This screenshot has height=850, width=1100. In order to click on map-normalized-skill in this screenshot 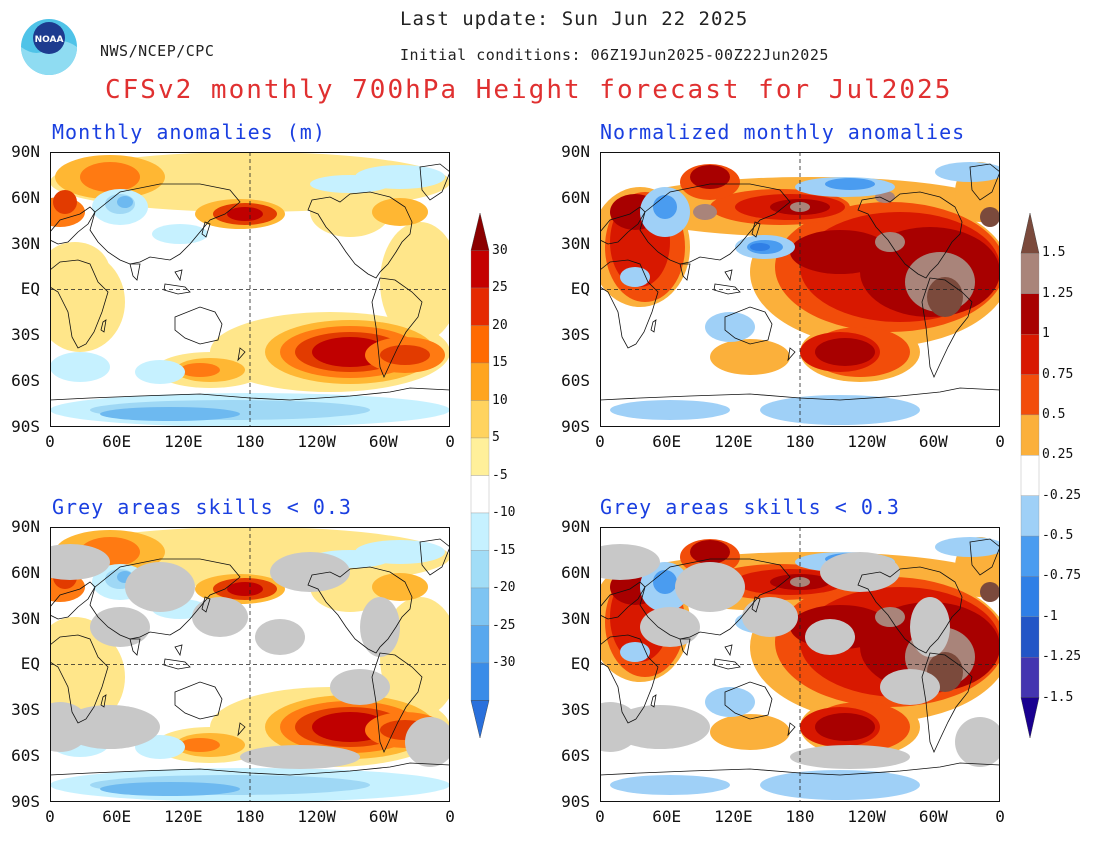, I will do `click(800, 664)`.